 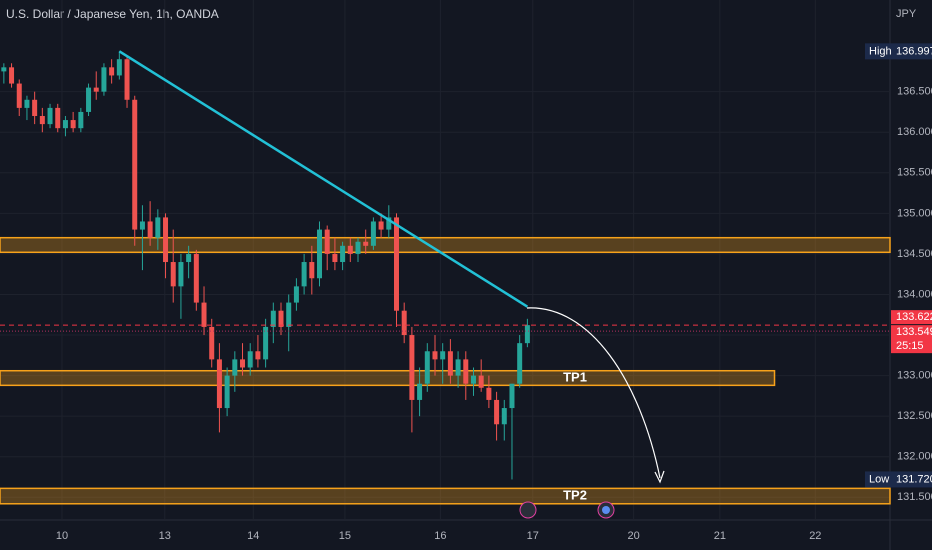 What do you see at coordinates (914, 173) in the screenshot?
I see `y-tick-label: 135.500` at bounding box center [914, 173].